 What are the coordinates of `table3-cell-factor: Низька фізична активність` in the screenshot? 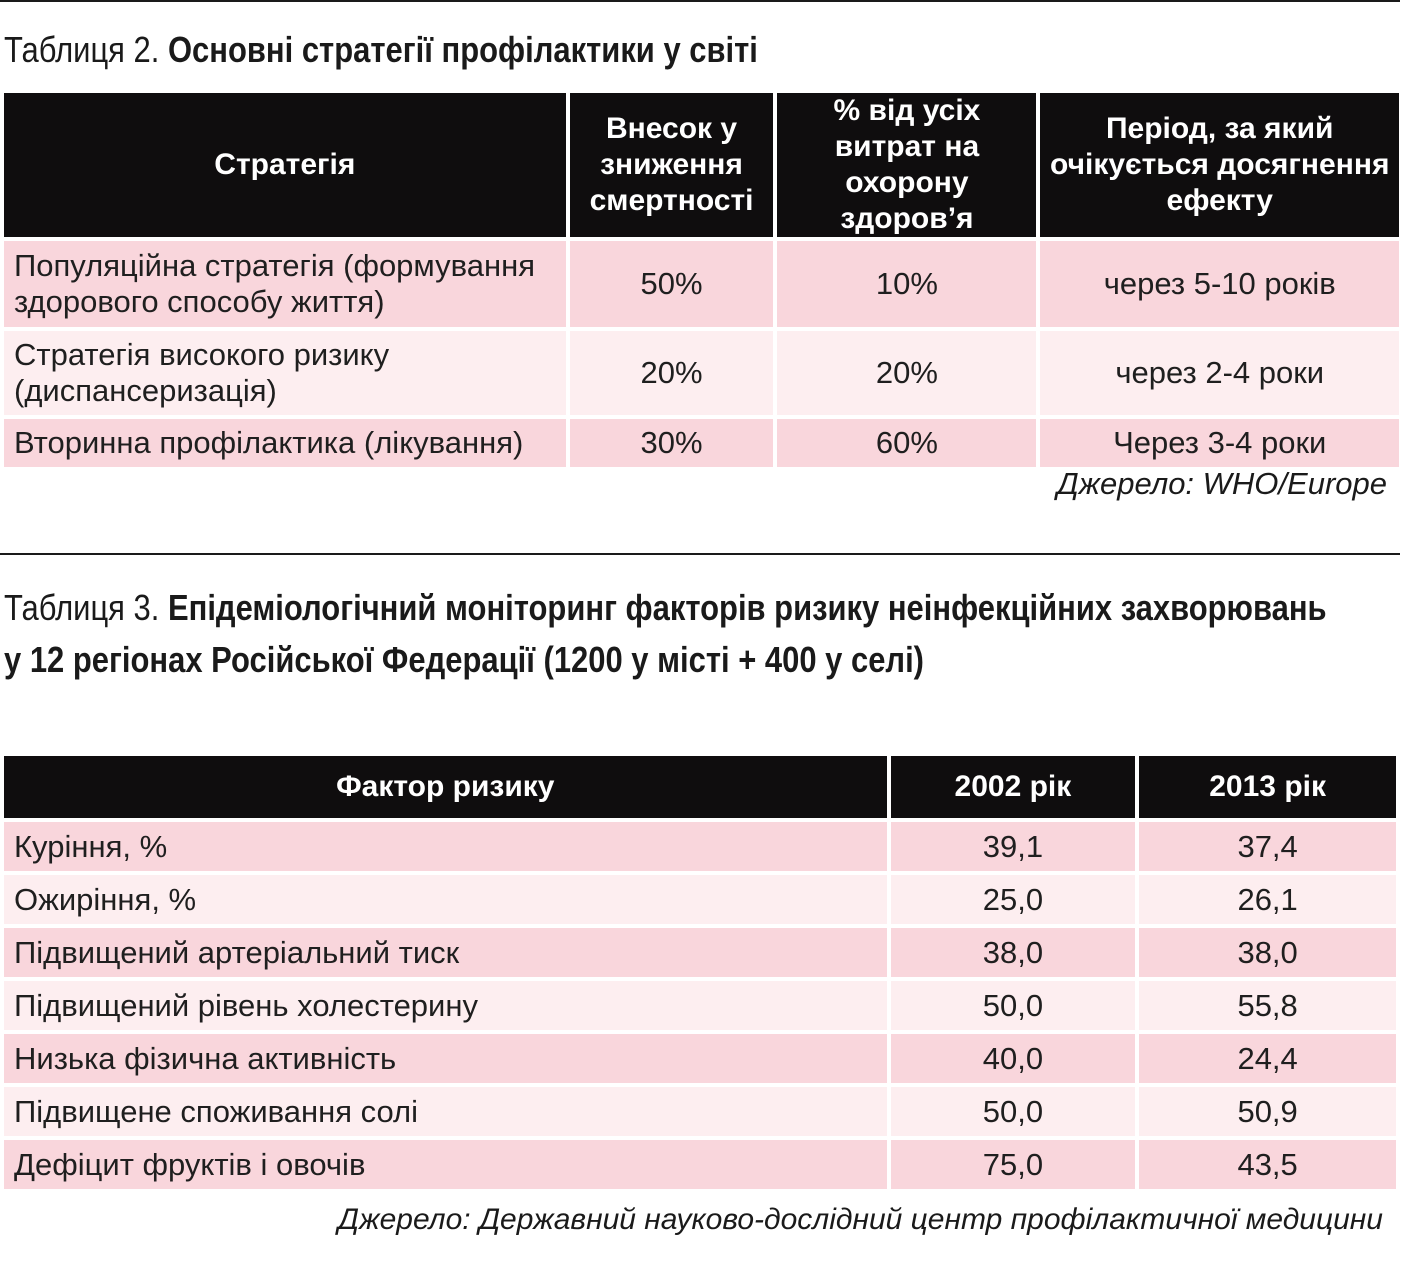 It's located at (445, 1058).